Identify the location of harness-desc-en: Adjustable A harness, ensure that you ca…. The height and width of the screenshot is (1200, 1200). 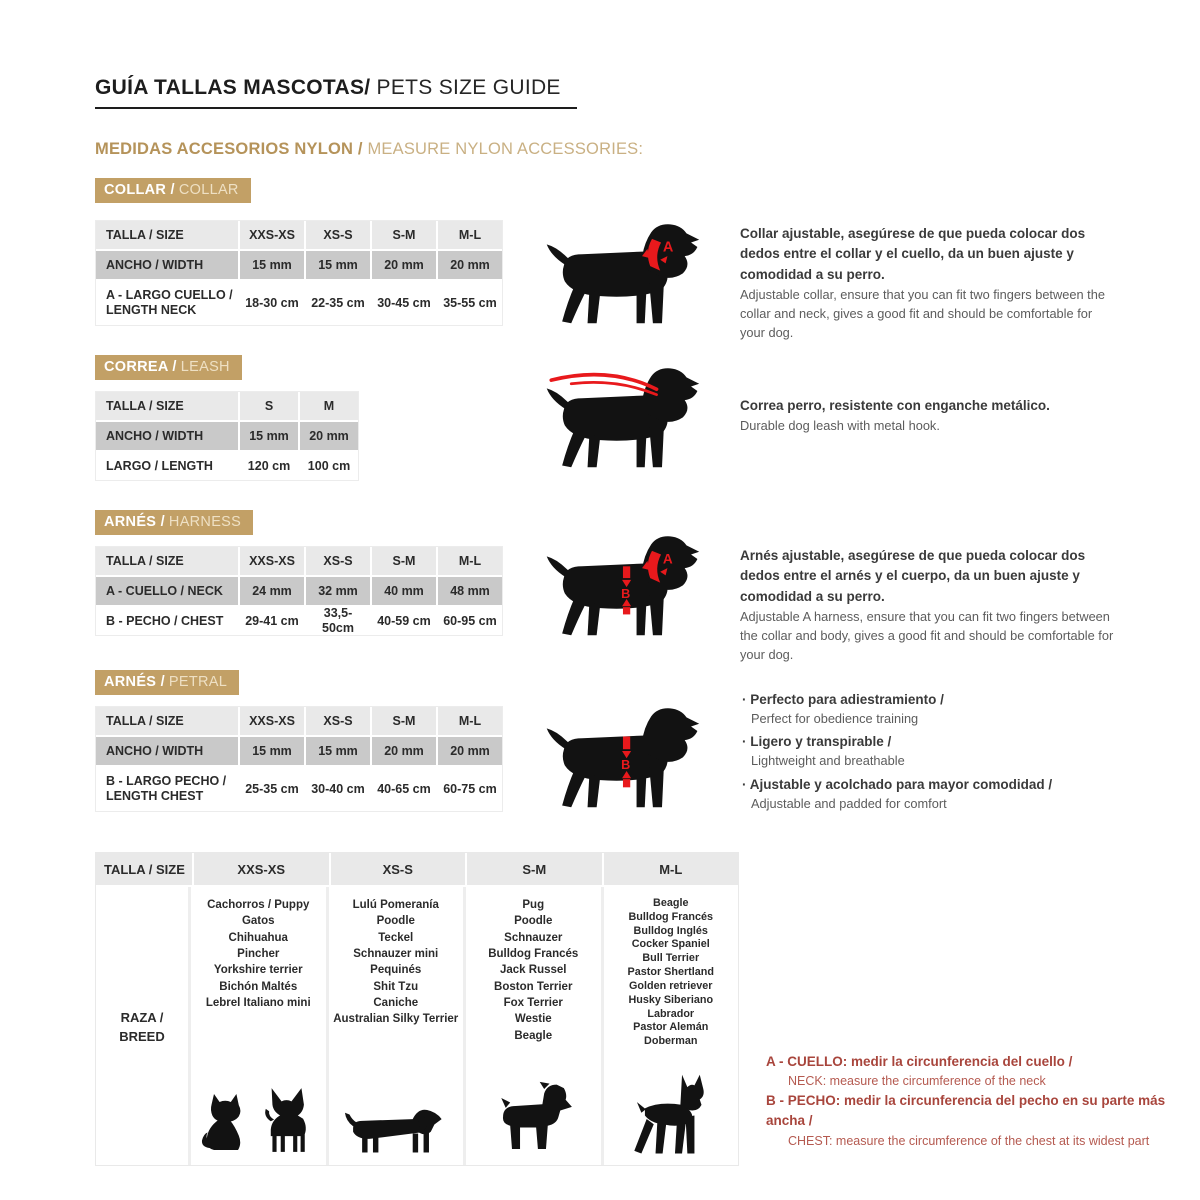
(927, 635).